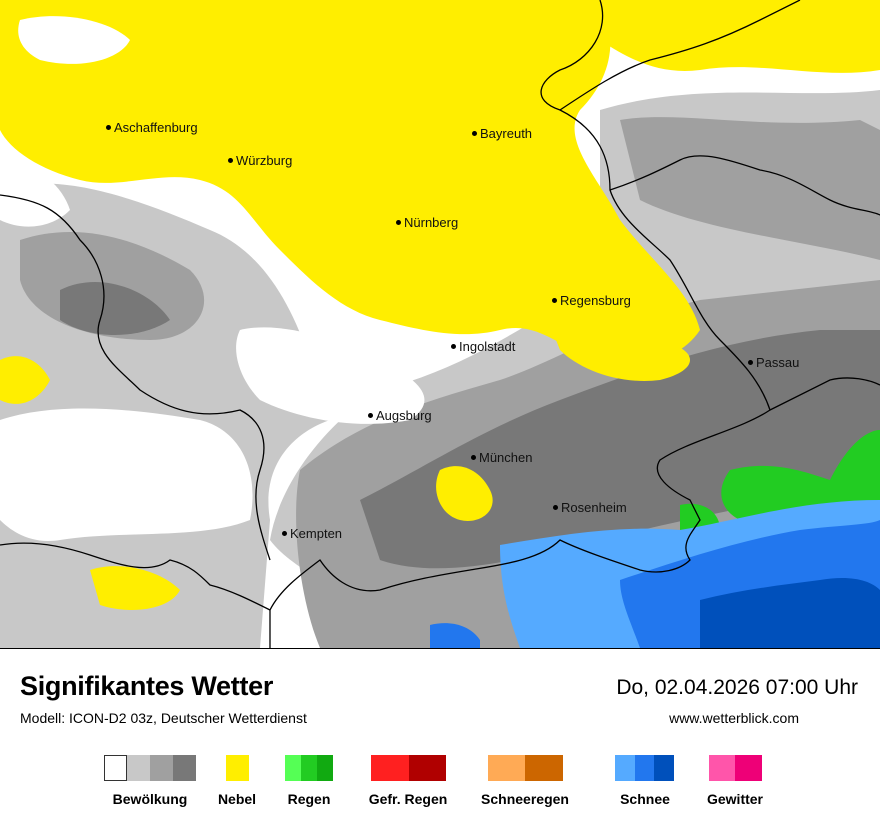 This screenshot has height=830, width=880. I want to click on legend-label: Bewölkung, so click(150, 799).